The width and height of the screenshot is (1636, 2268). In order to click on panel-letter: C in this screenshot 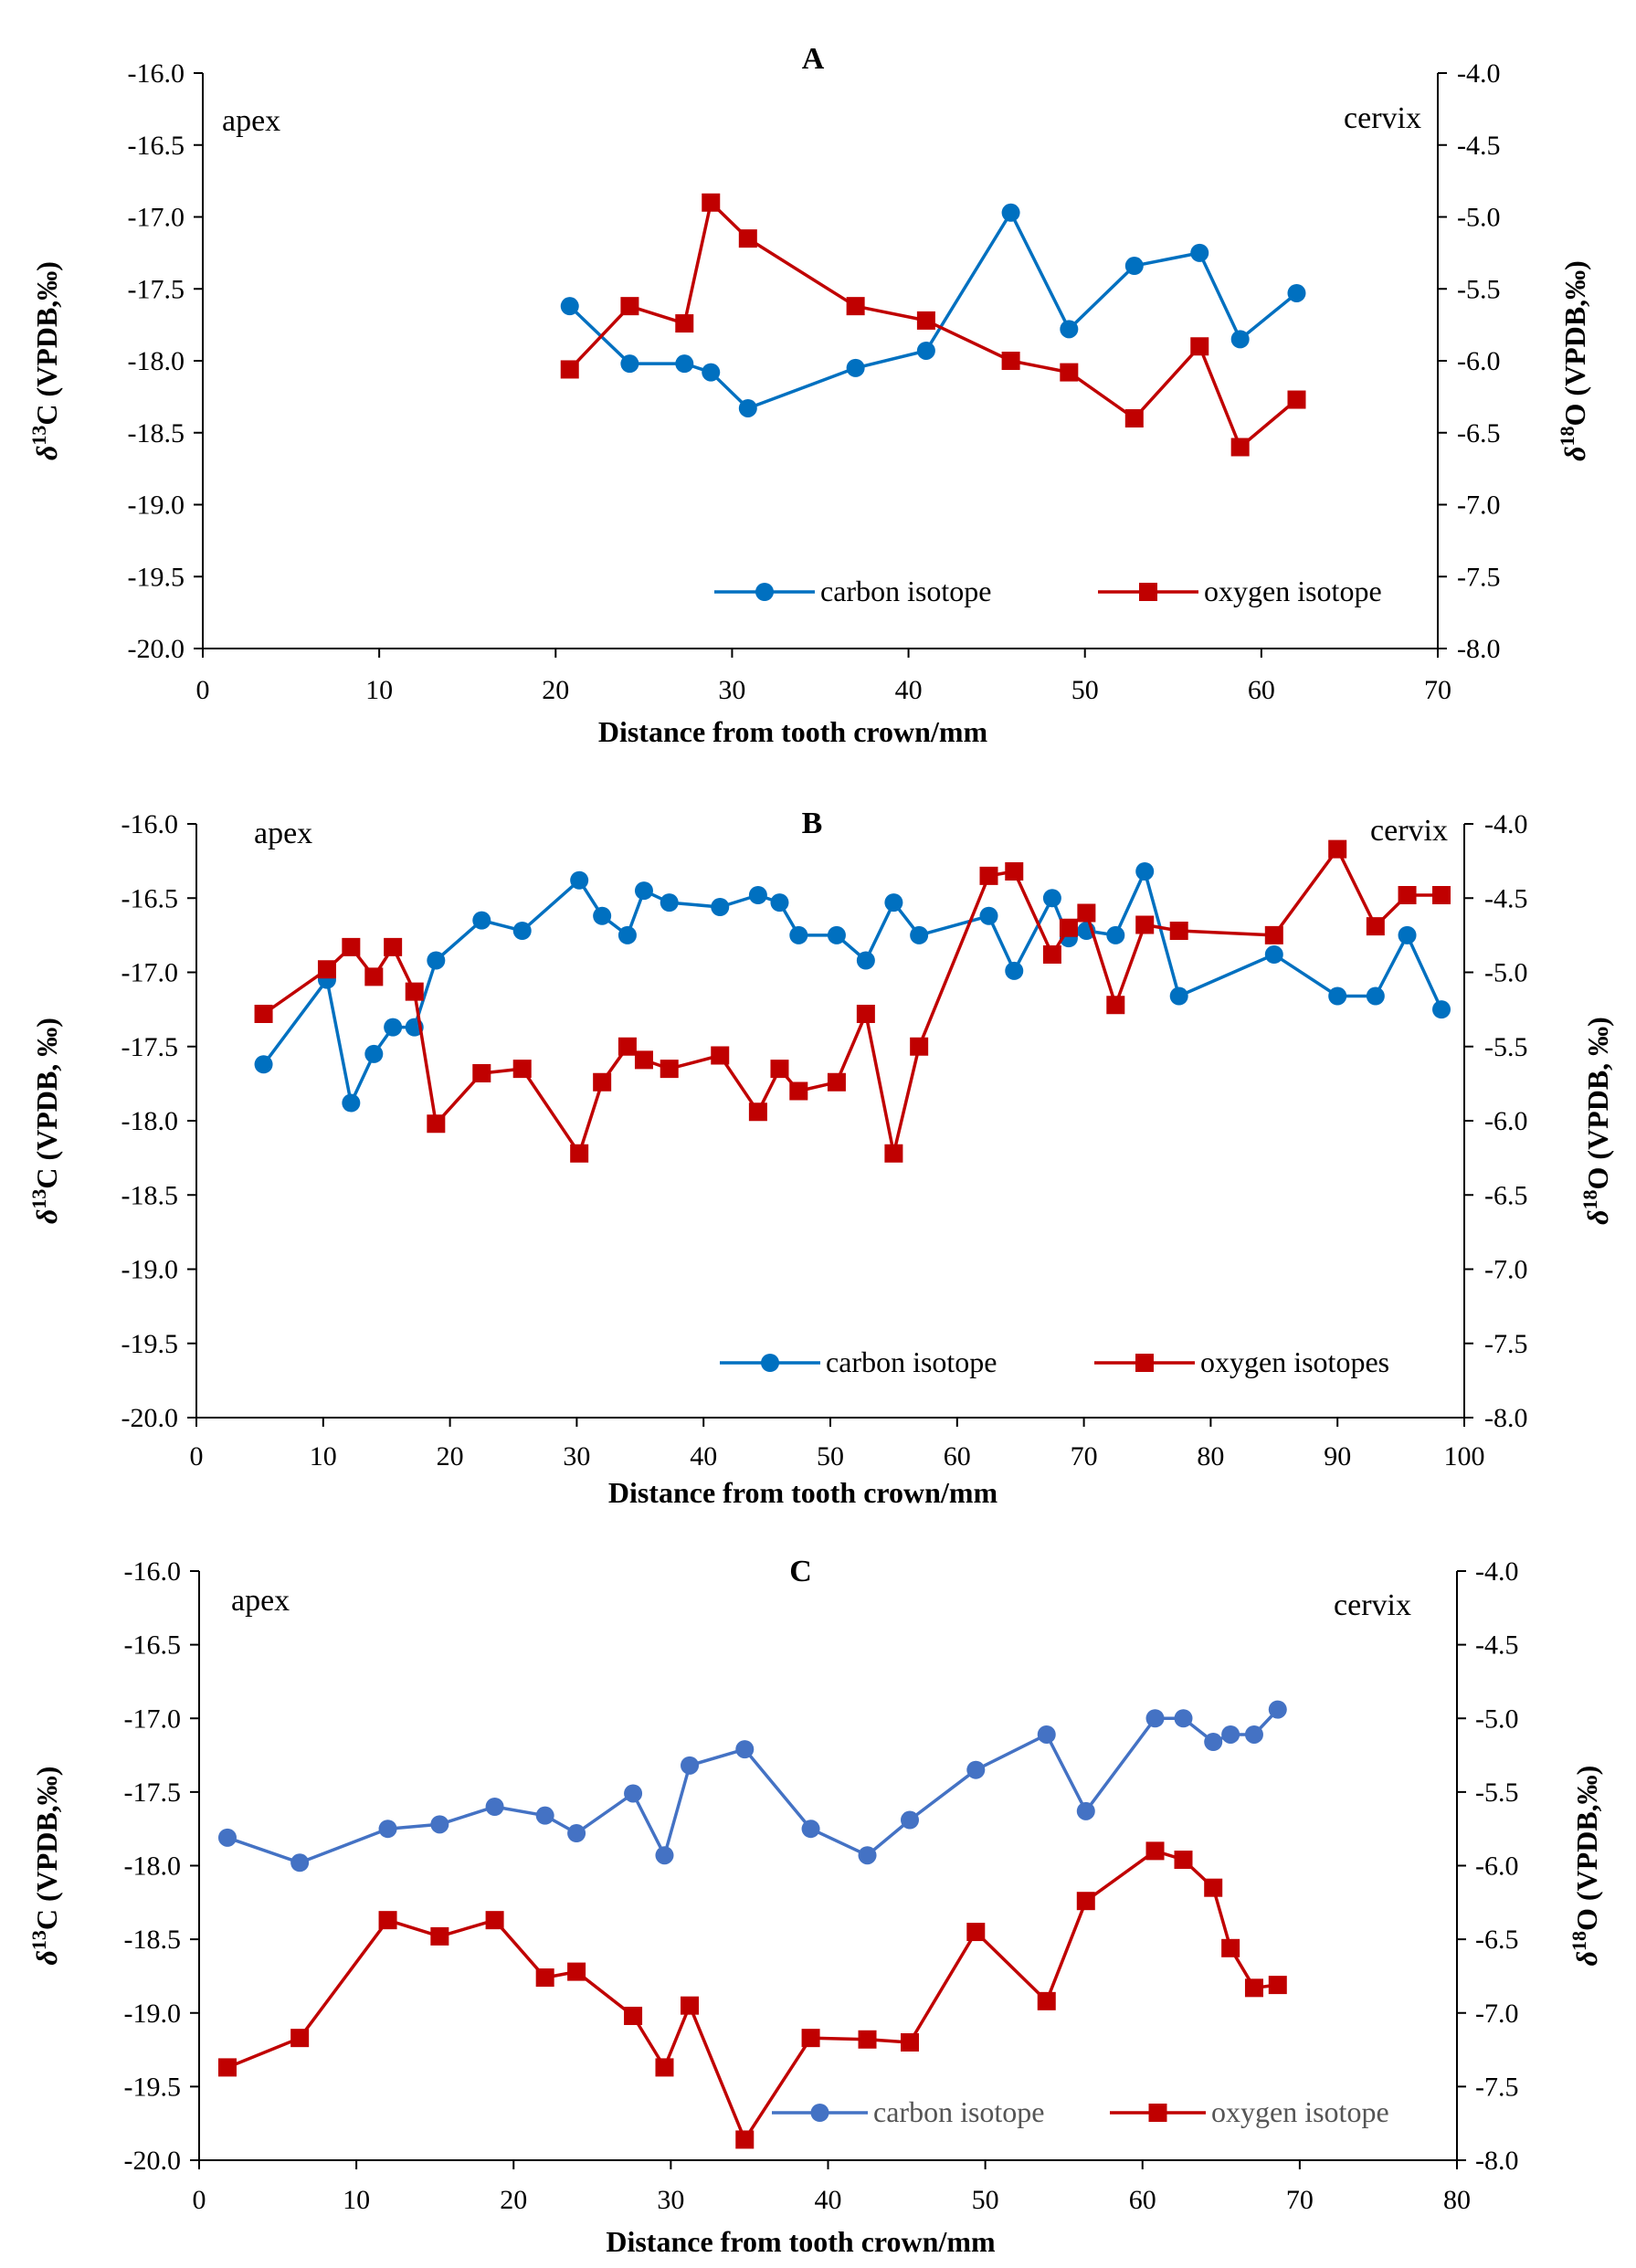, I will do `click(801, 1571)`.